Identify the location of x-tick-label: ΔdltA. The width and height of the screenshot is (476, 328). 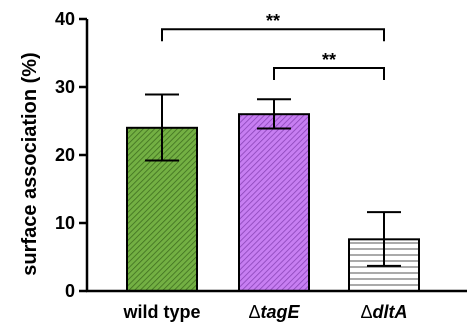
(383, 312).